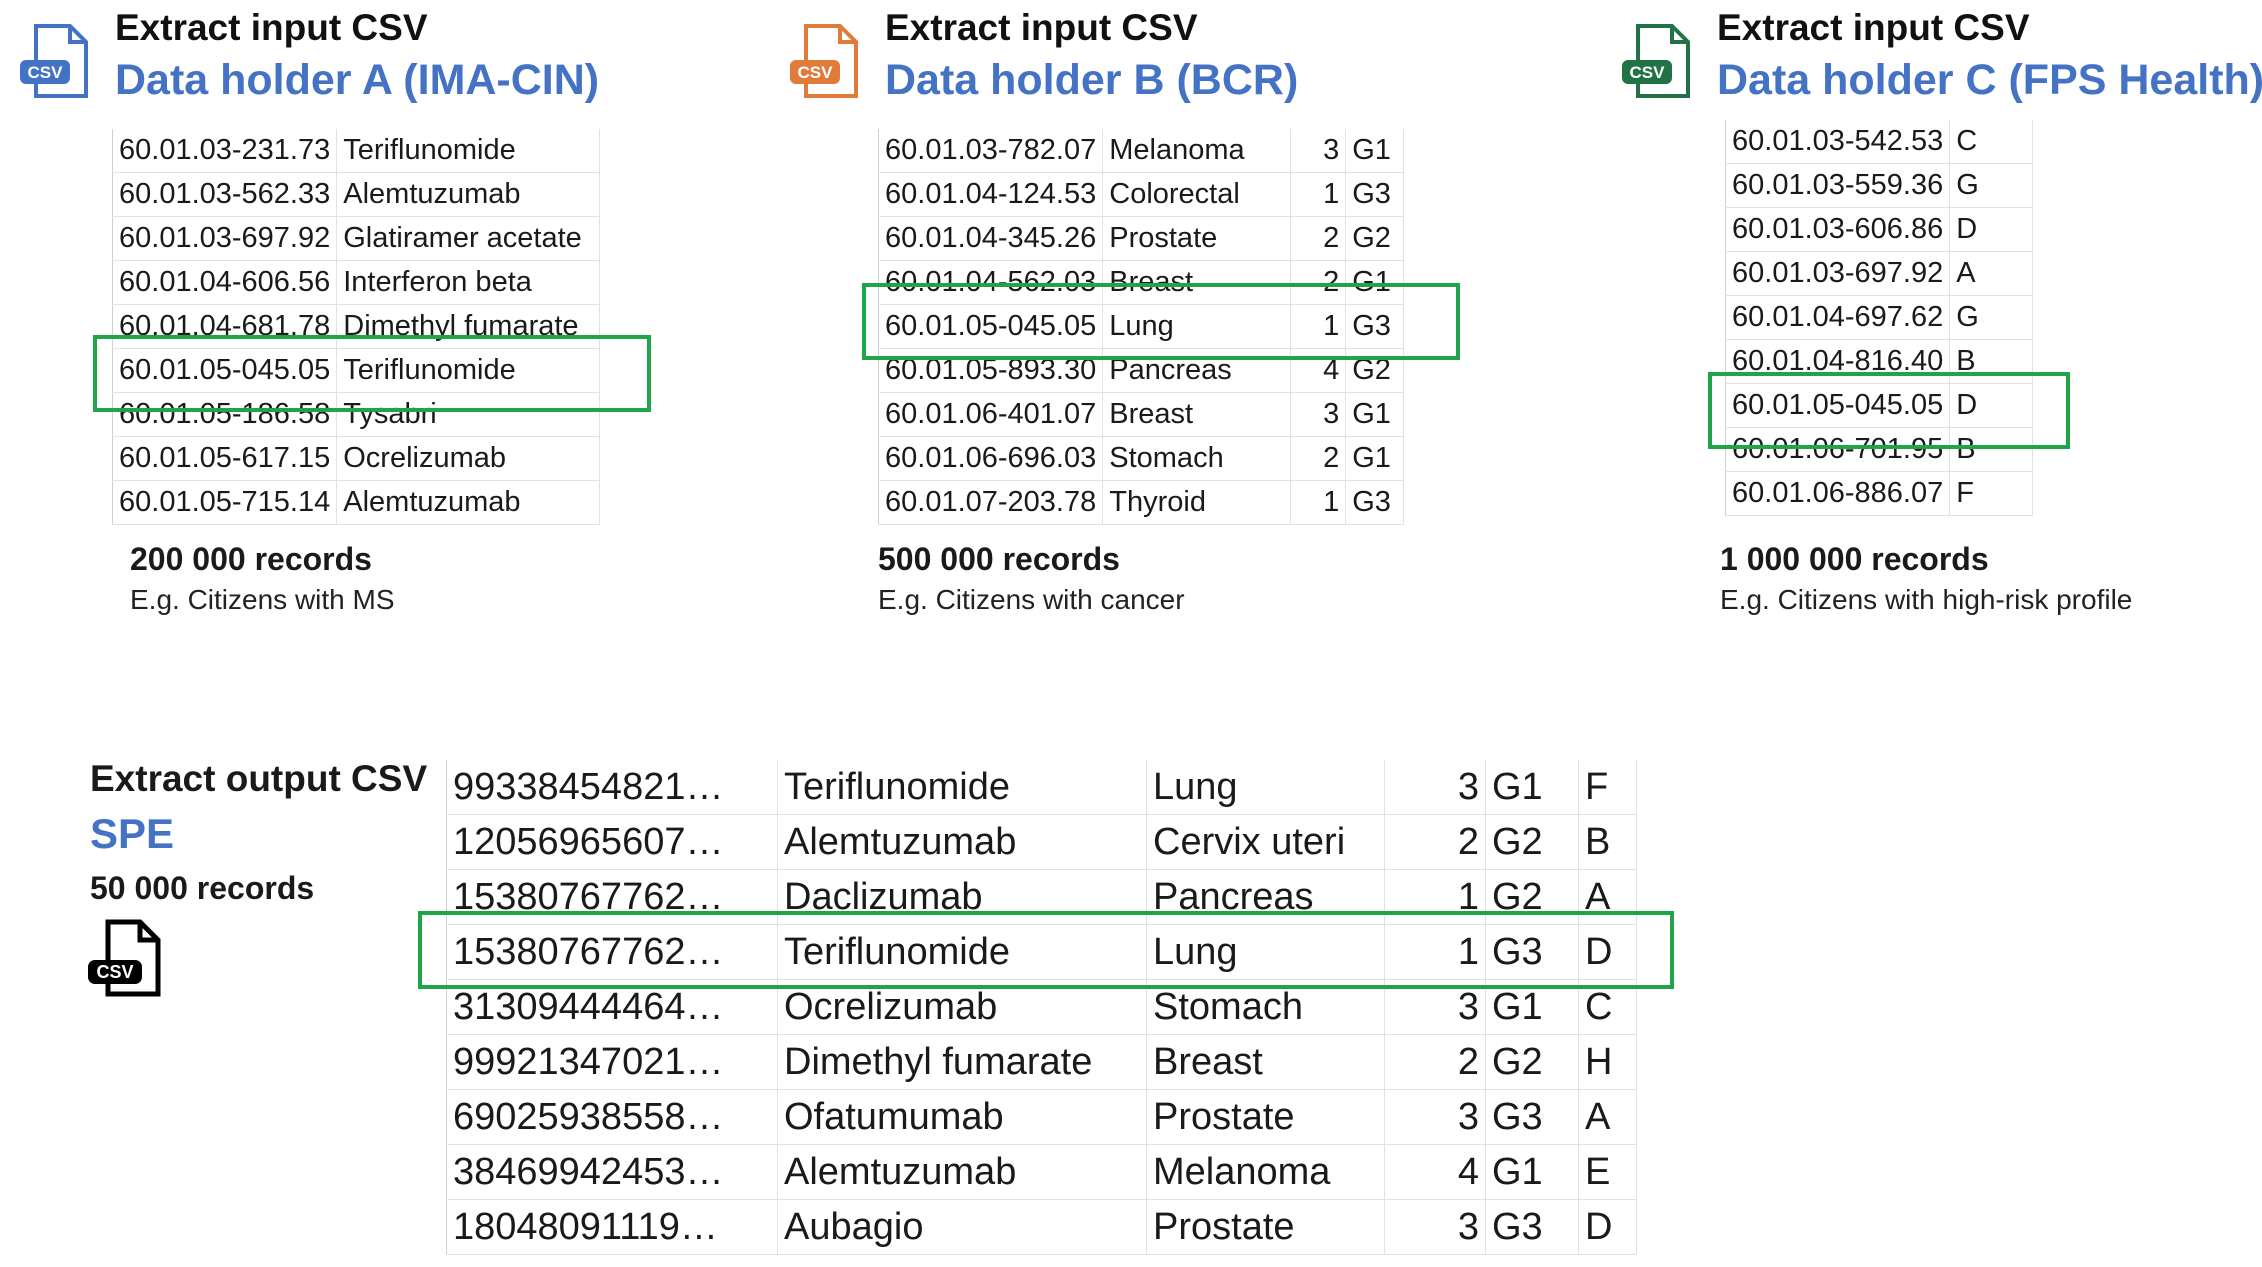 The height and width of the screenshot is (1267, 2262). I want to click on table-row: 60.01.04-124.53 Colorectal 1 G3, so click(1141, 194).